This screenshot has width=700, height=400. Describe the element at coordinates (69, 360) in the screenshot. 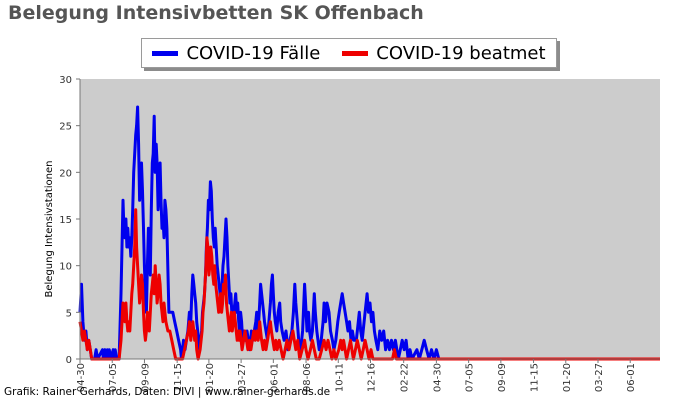

I see `y-tick-label: 0` at that location.